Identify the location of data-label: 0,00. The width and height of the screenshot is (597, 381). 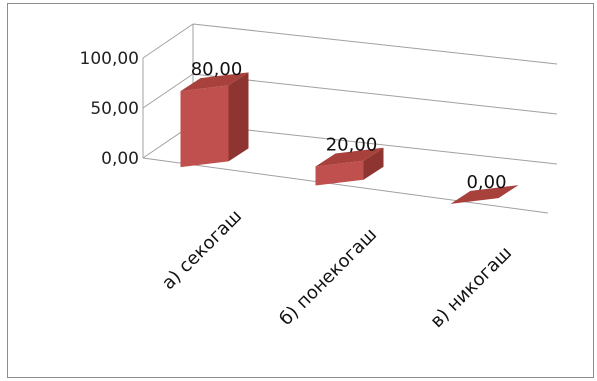
(486, 182).